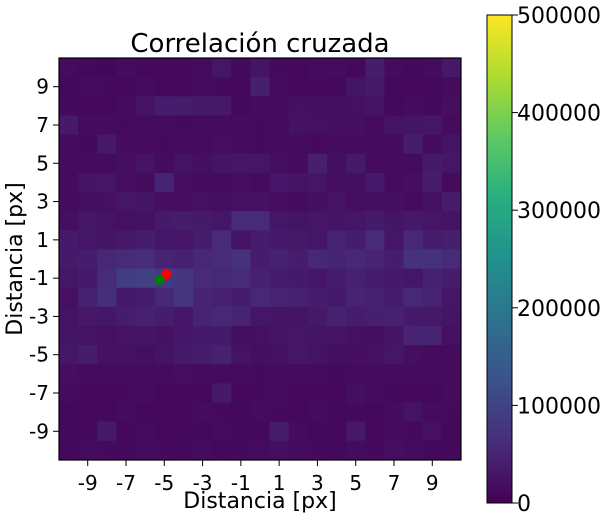 The height and width of the screenshot is (523, 604). What do you see at coordinates (259, 501) in the screenshot?
I see `x-axis-label: Distancia [px]` at bounding box center [259, 501].